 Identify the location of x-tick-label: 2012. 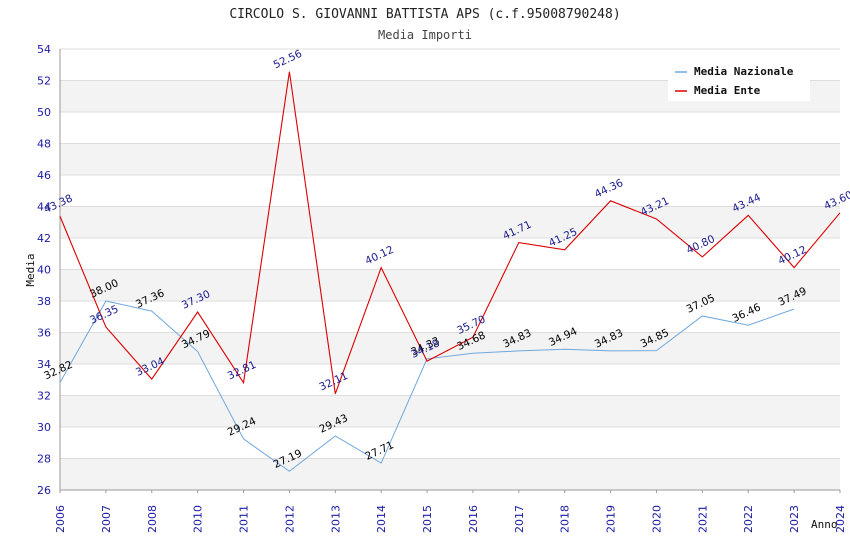
(289, 519).